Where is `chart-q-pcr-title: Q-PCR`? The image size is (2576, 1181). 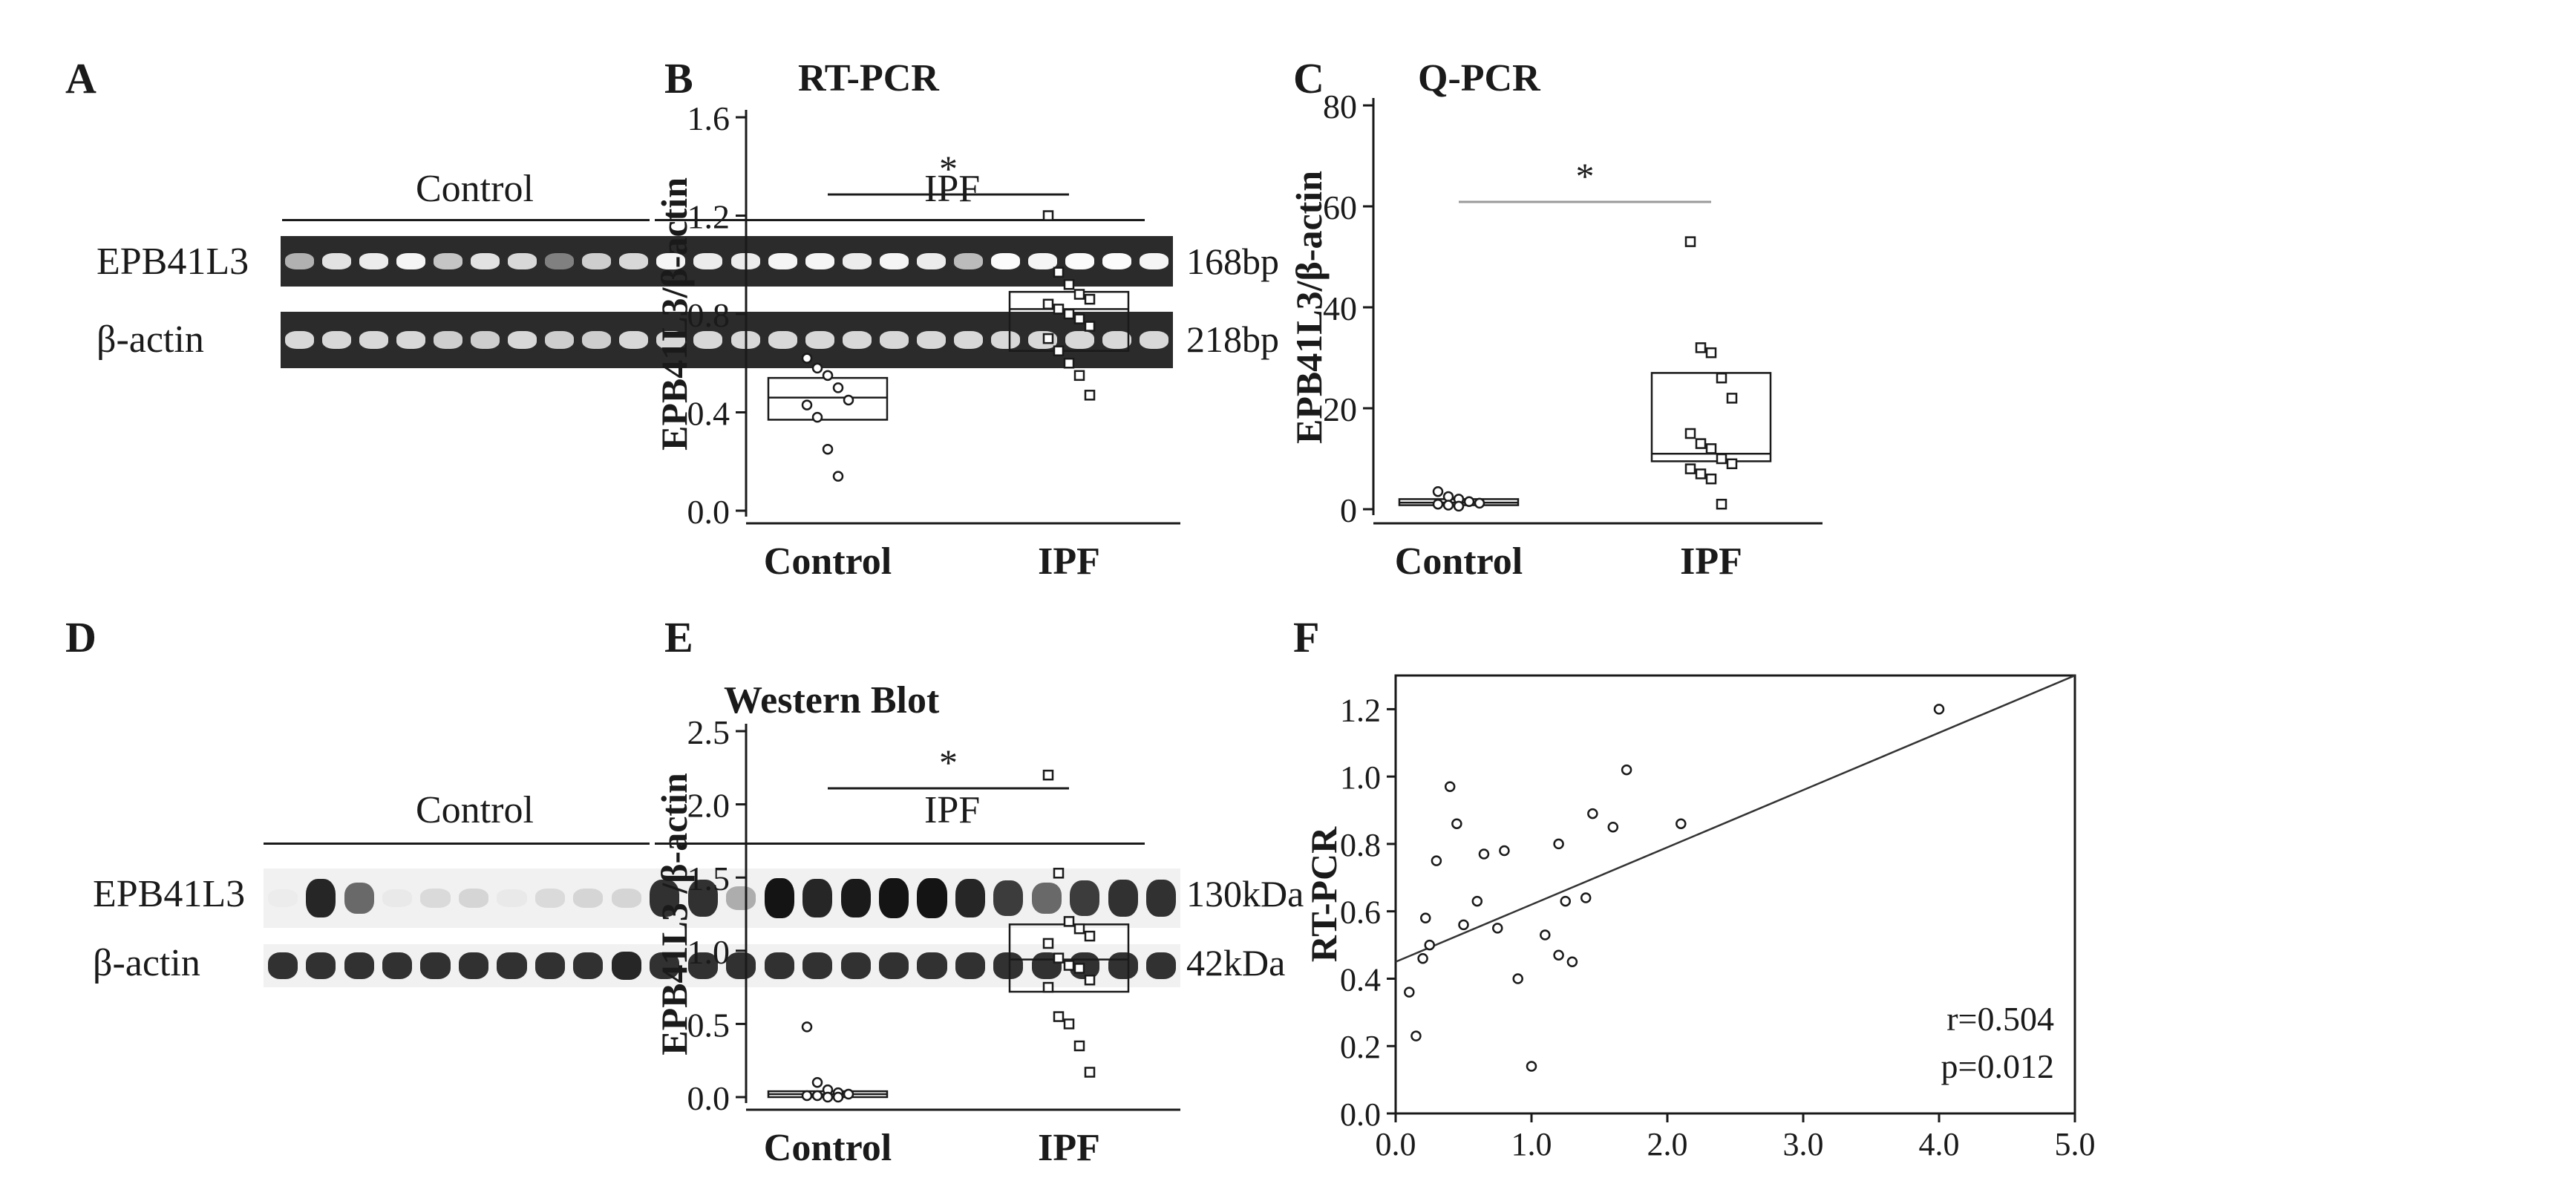 chart-q-pcr-title: Q-PCR is located at coordinates (1480, 78).